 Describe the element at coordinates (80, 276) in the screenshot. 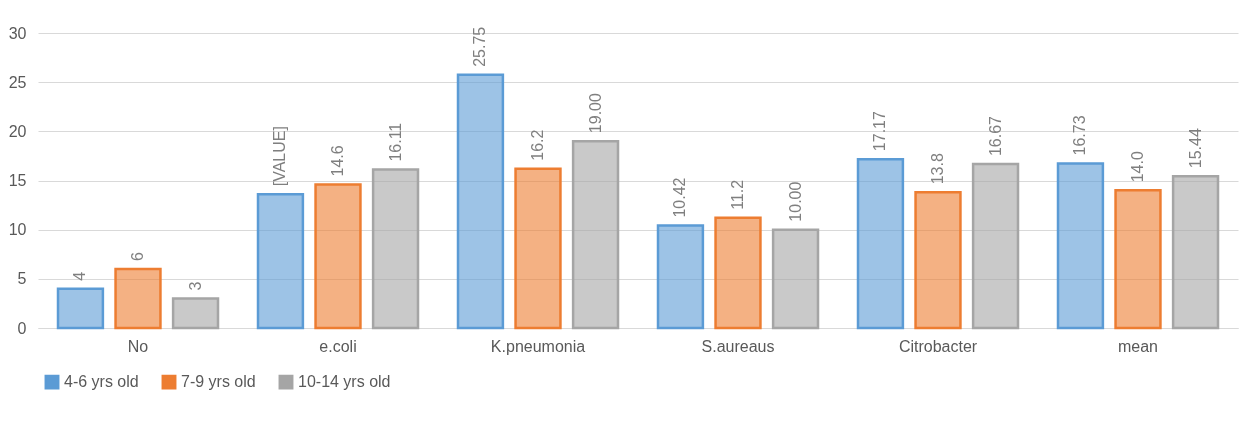

I see `data-label: 4` at that location.